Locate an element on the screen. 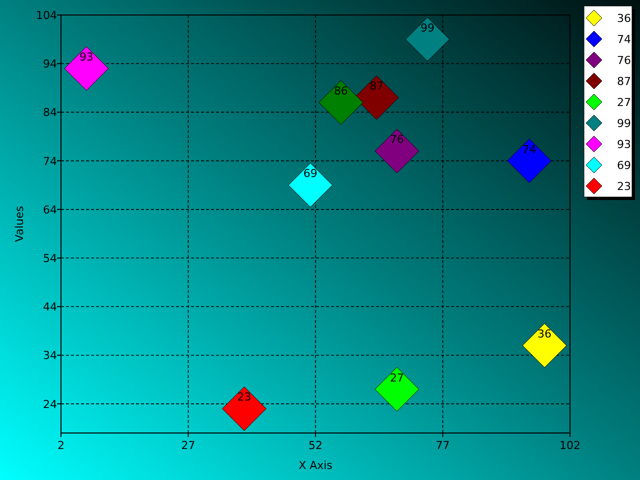  legend-label: 74 is located at coordinates (624, 39).